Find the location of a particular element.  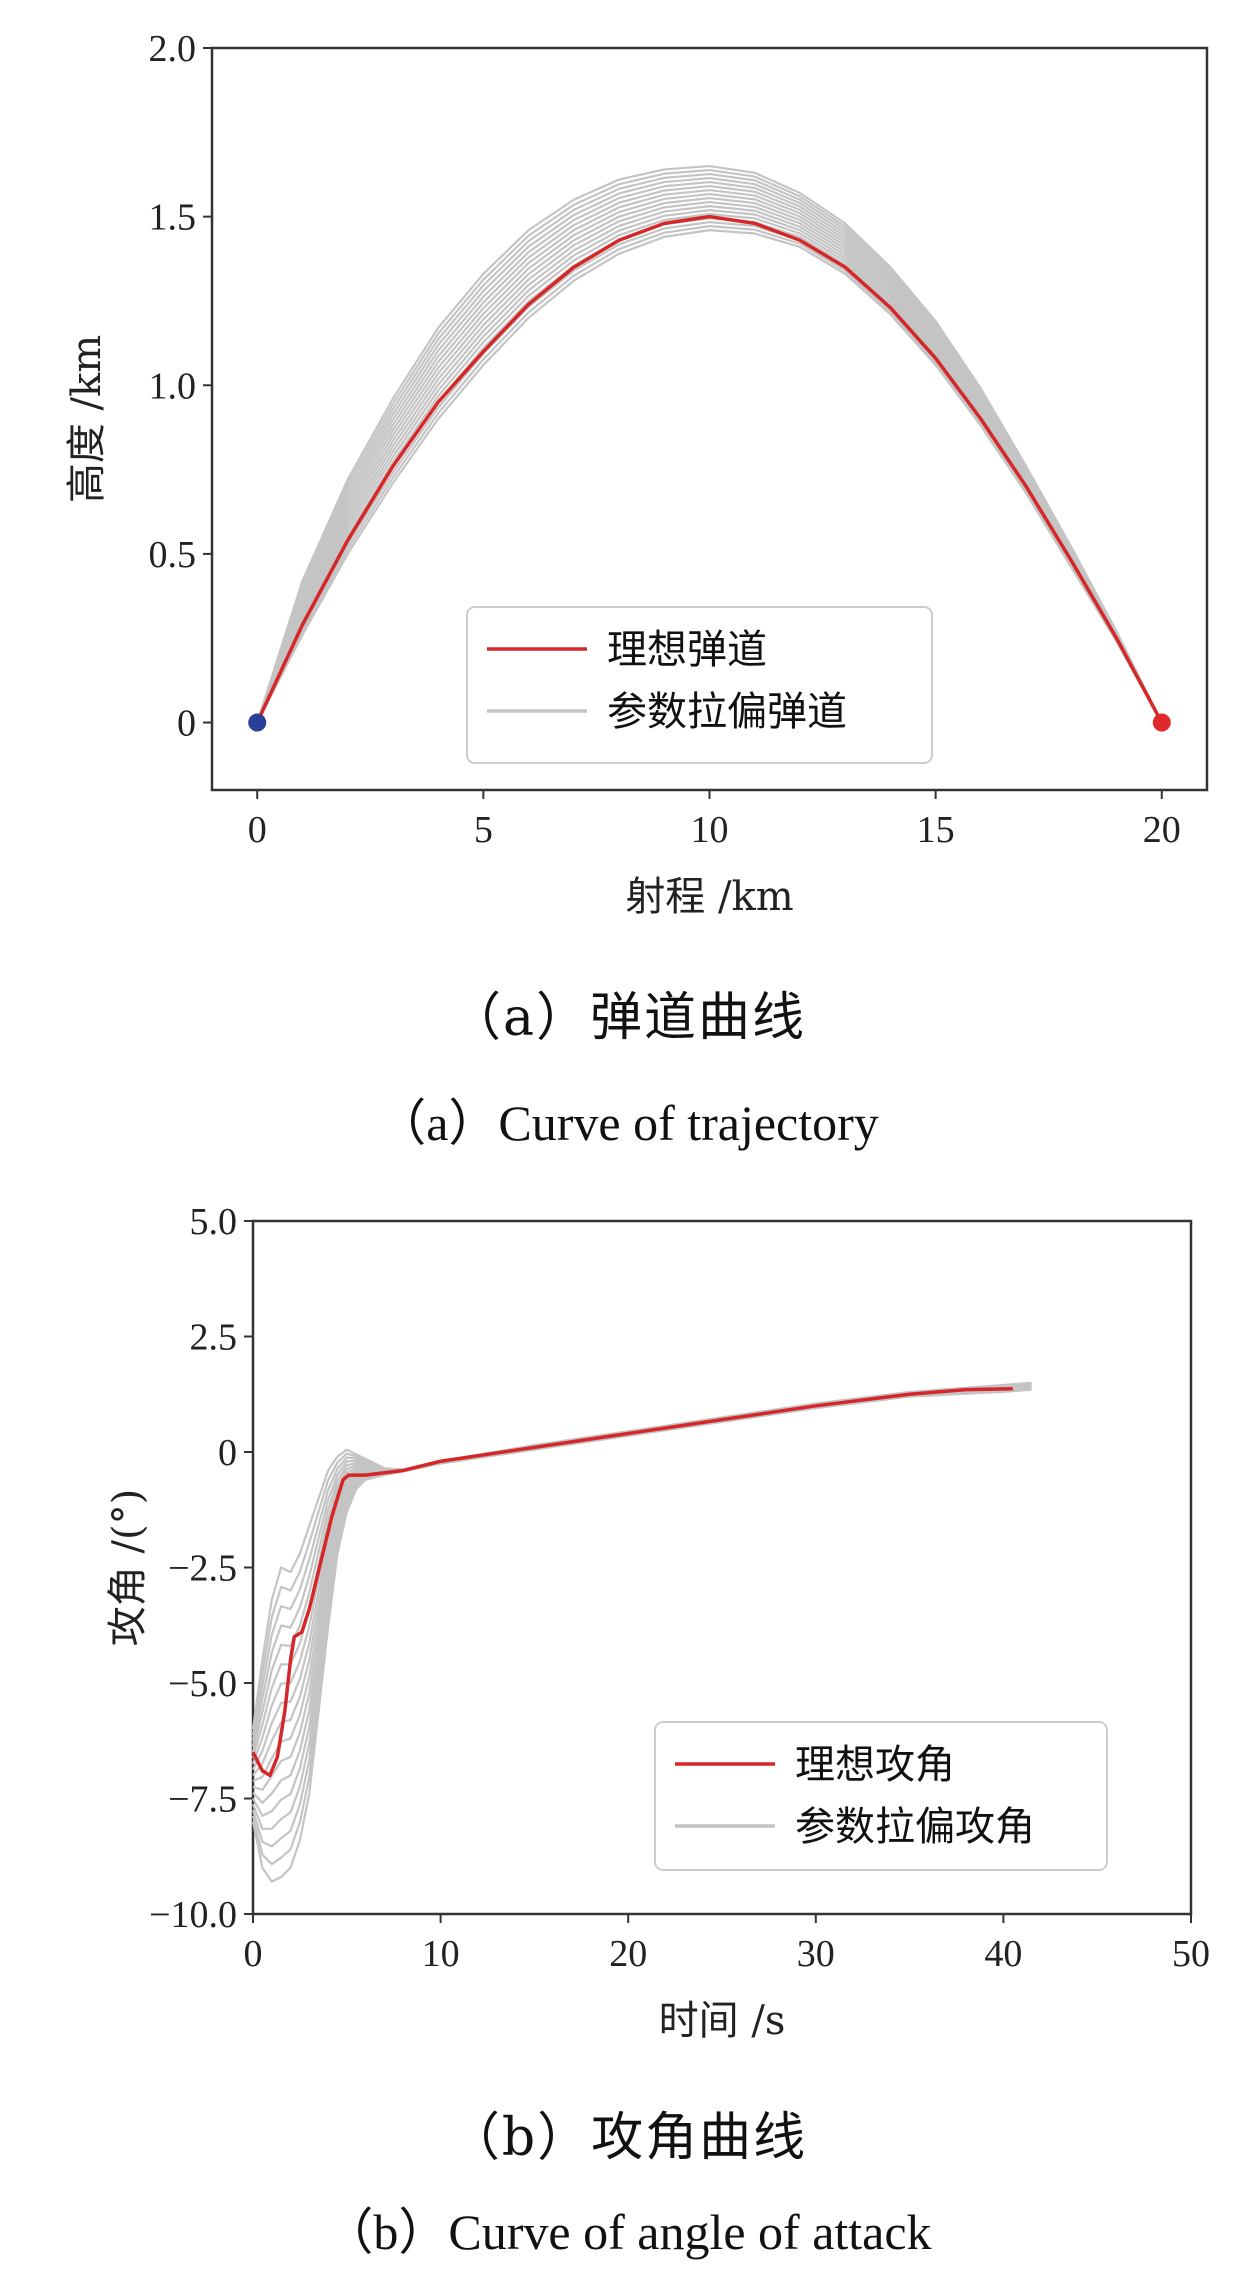

x-tick-label: 30 is located at coordinates (816, 1954).